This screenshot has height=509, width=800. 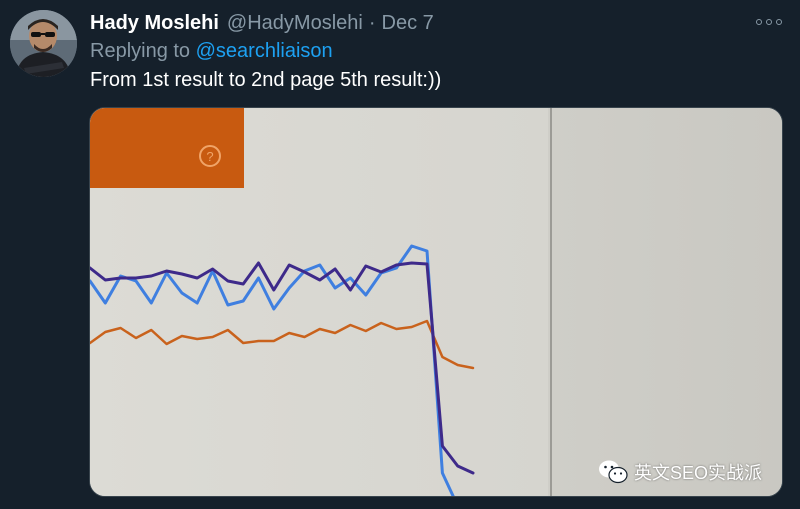 I want to click on tweet-date: Dec 7, so click(x=408, y=23).